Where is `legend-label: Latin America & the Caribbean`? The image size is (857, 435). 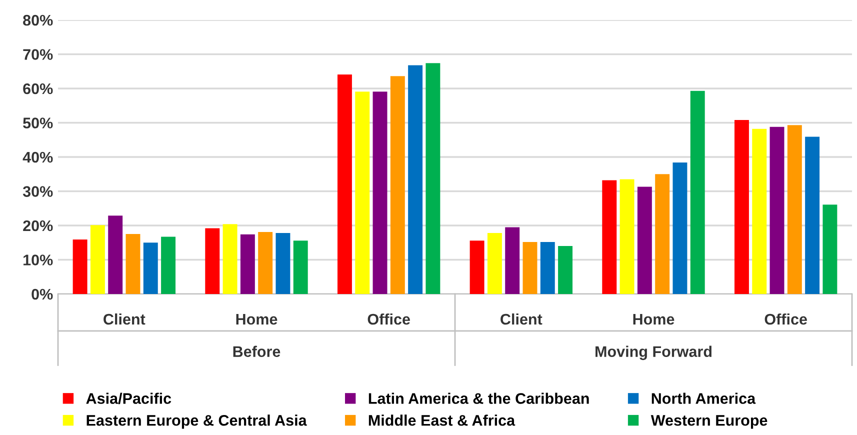
legend-label: Latin America & the Caribbean is located at coordinates (478, 398).